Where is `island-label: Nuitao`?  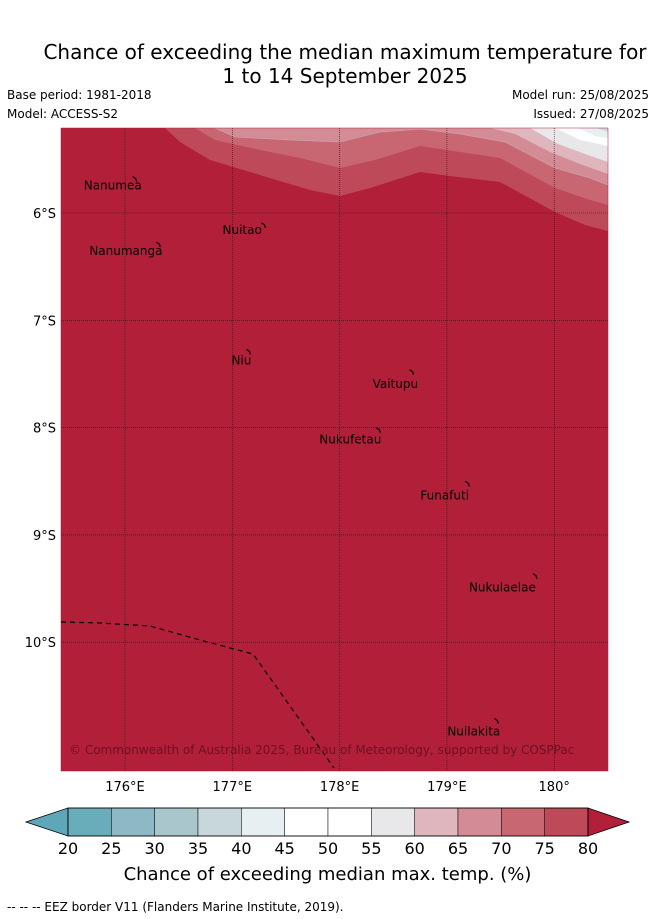 island-label: Nuitao is located at coordinates (241, 230).